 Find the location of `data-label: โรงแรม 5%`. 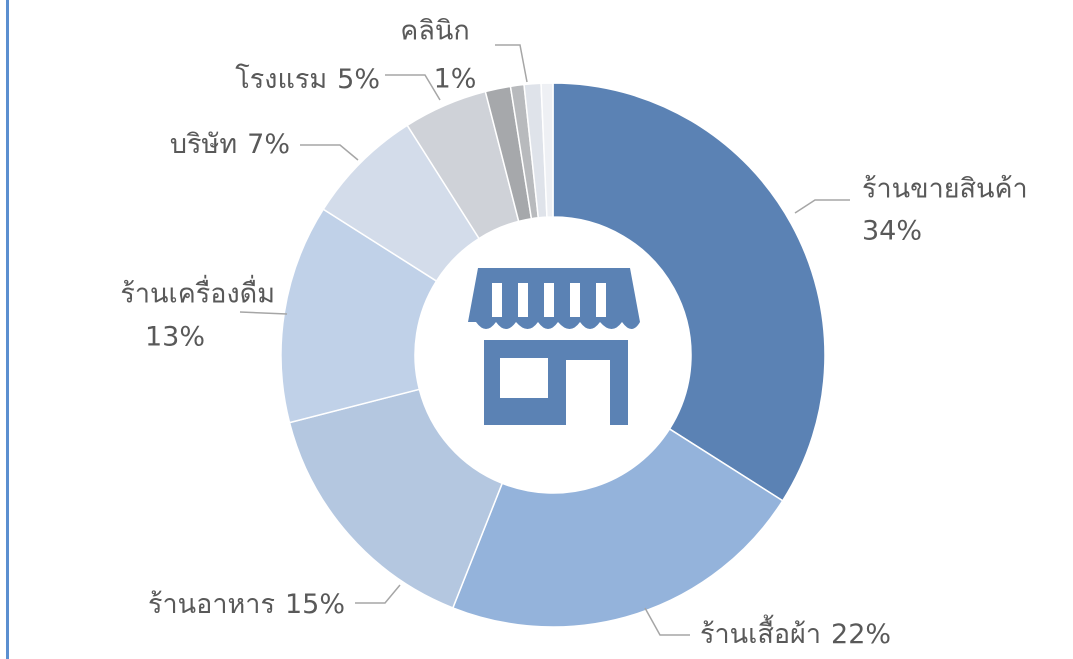

data-label: โรงแรม 5% is located at coordinates (307, 79).